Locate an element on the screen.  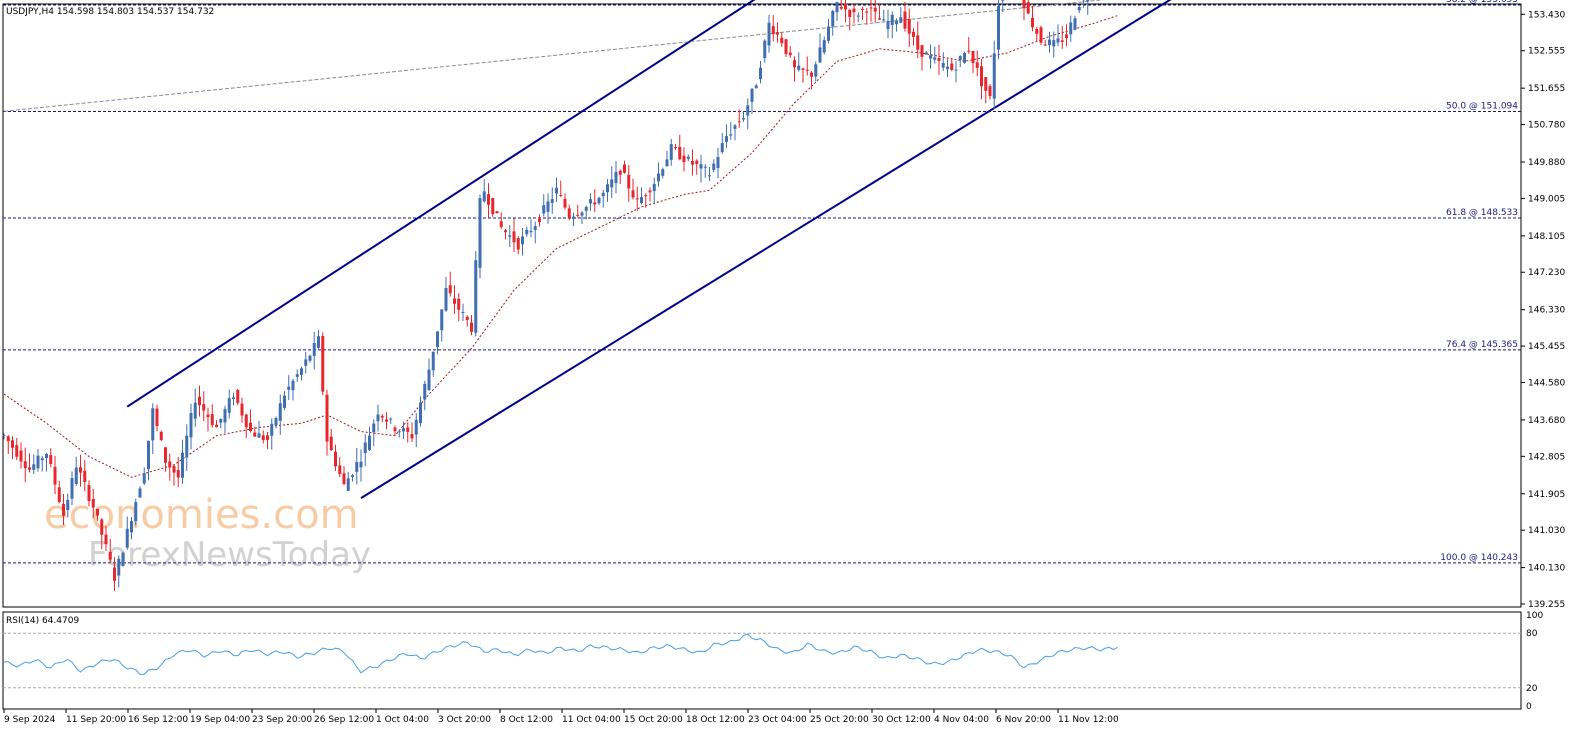
rsi-panel: 100 80 20 0 is located at coordinates (773, 661).